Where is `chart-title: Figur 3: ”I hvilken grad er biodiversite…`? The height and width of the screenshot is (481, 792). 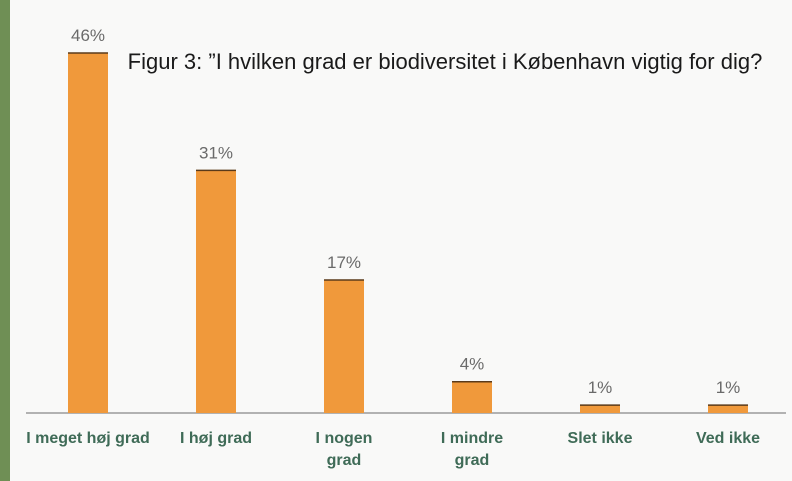
chart-title: Figur 3: ”I hvilken grad er biodiversite… is located at coordinates (445, 61).